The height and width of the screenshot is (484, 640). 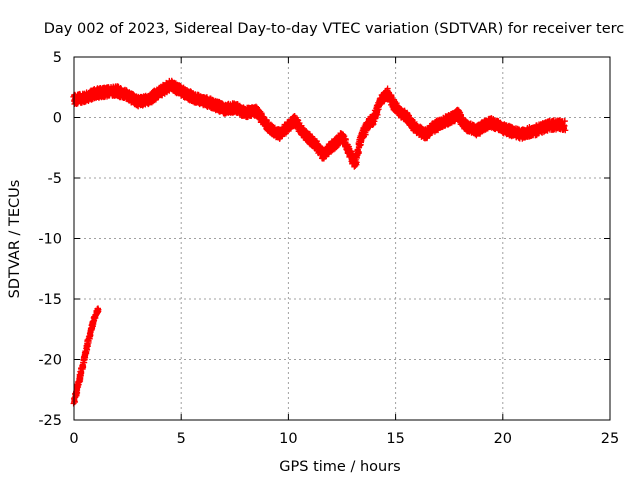 What do you see at coordinates (339, 467) in the screenshot?
I see `x-axis-label: GPS time / hours` at bounding box center [339, 467].